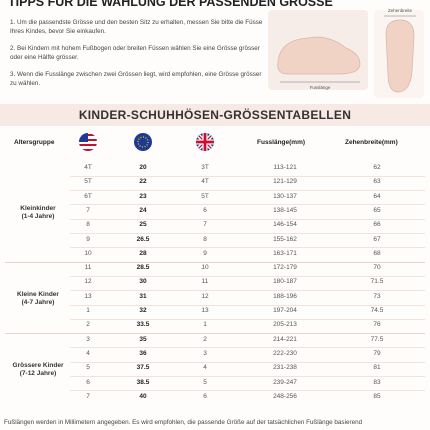  What do you see at coordinates (88, 253) in the screenshot?
I see `us-size: 10` at bounding box center [88, 253].